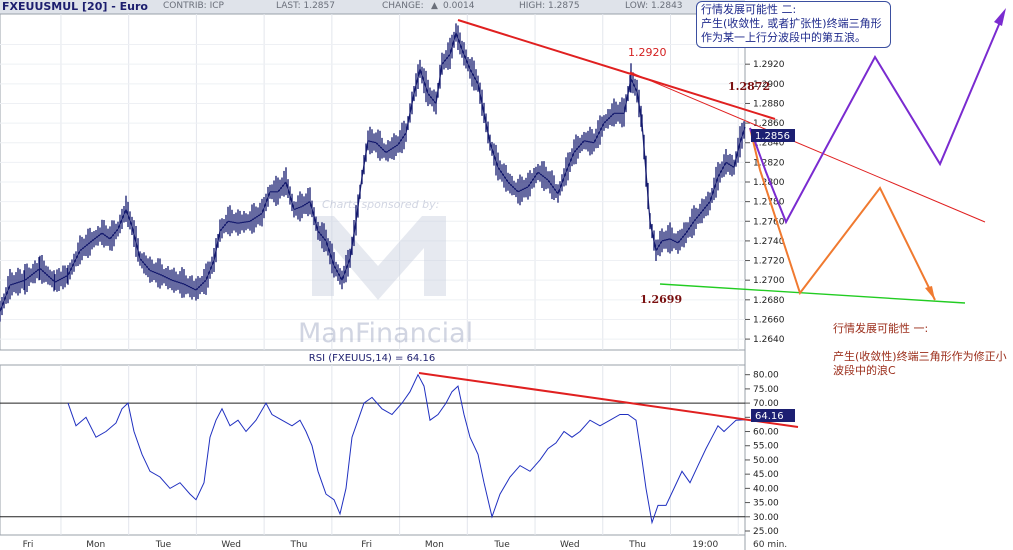 The height and width of the screenshot is (550, 1013). What do you see at coordinates (749, 86) in the screenshot?
I see `high-price-label: 1.2872` at bounding box center [749, 86].